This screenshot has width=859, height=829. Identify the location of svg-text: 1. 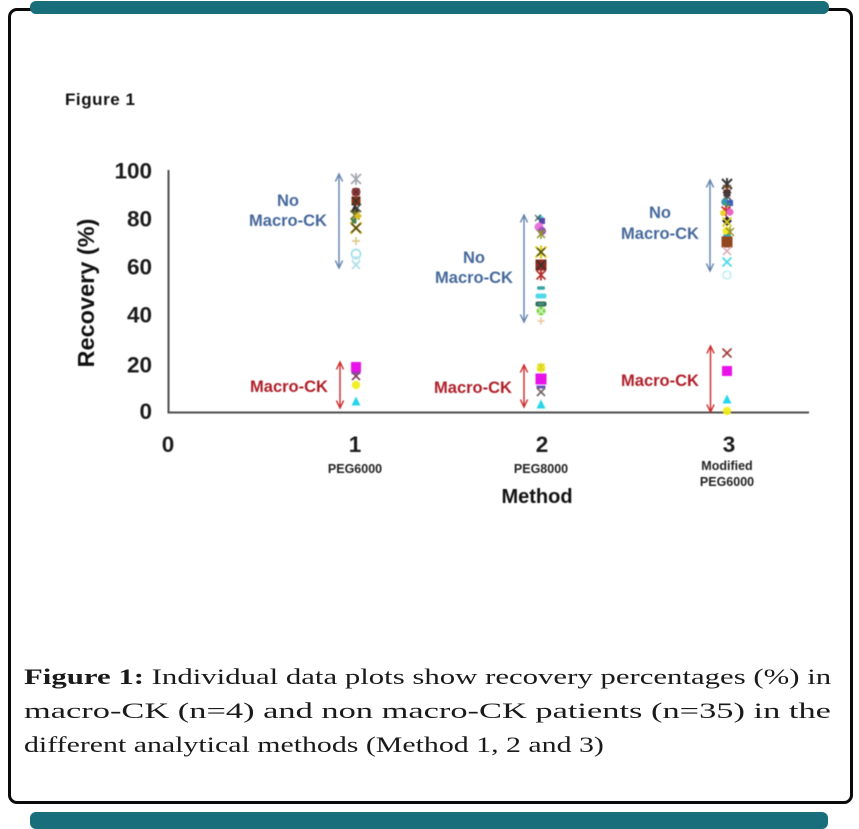
(355, 444).